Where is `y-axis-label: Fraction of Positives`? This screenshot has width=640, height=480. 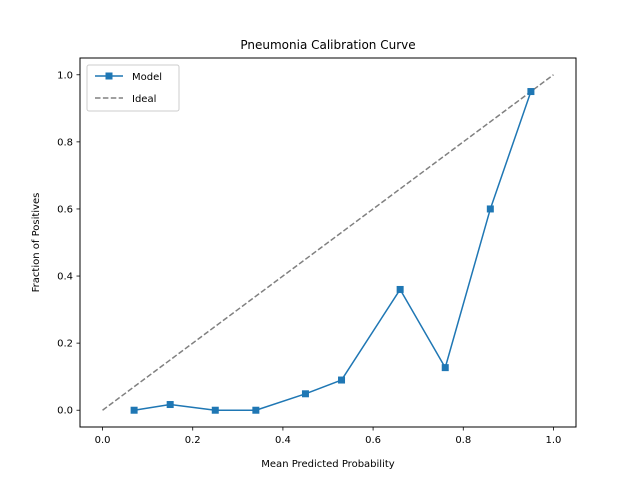 y-axis-label: Fraction of Positives is located at coordinates (36, 243).